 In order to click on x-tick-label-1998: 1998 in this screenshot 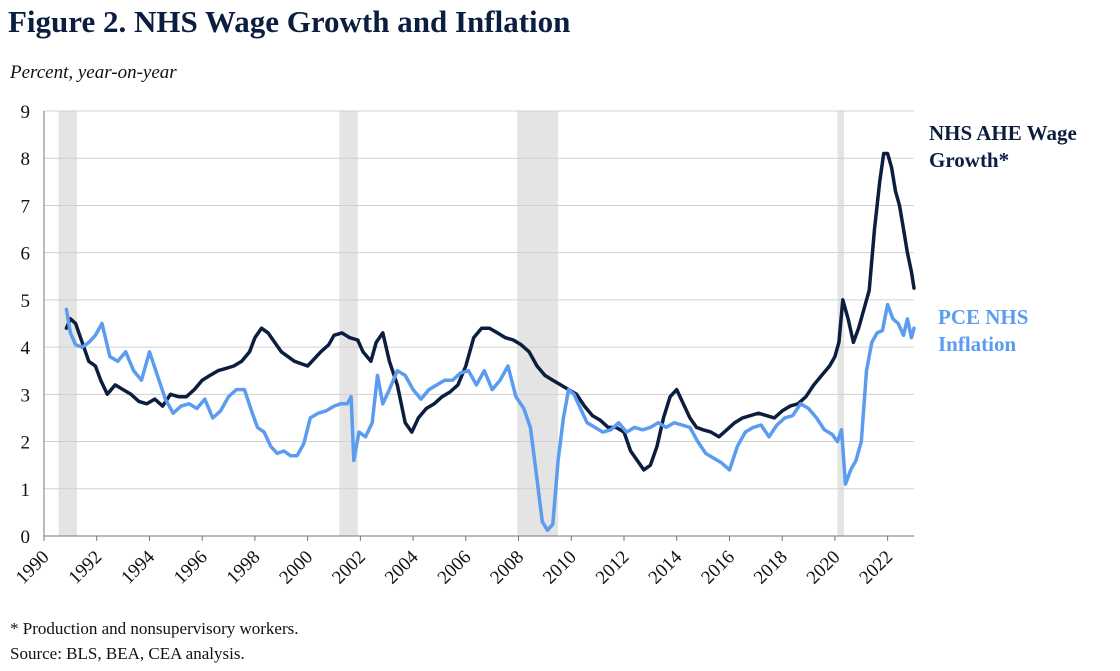, I will do `click(244, 568)`.